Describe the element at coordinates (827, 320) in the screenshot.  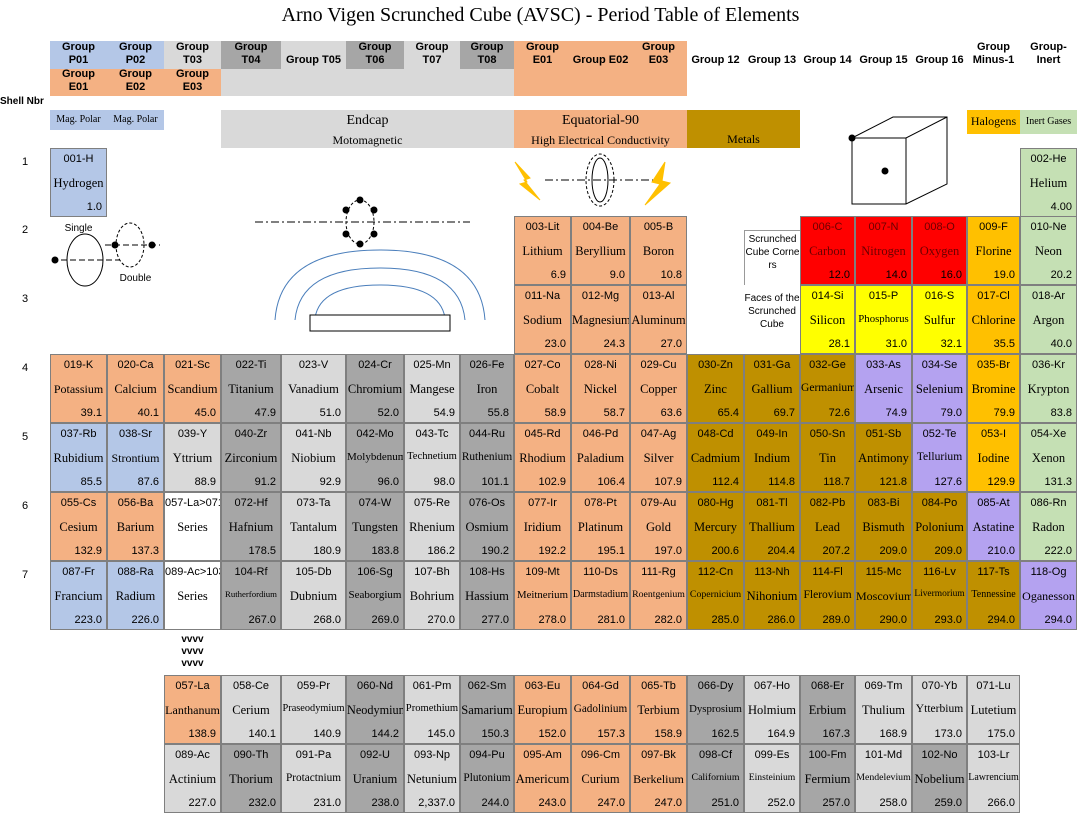
I see `element-name: Silicon` at that location.